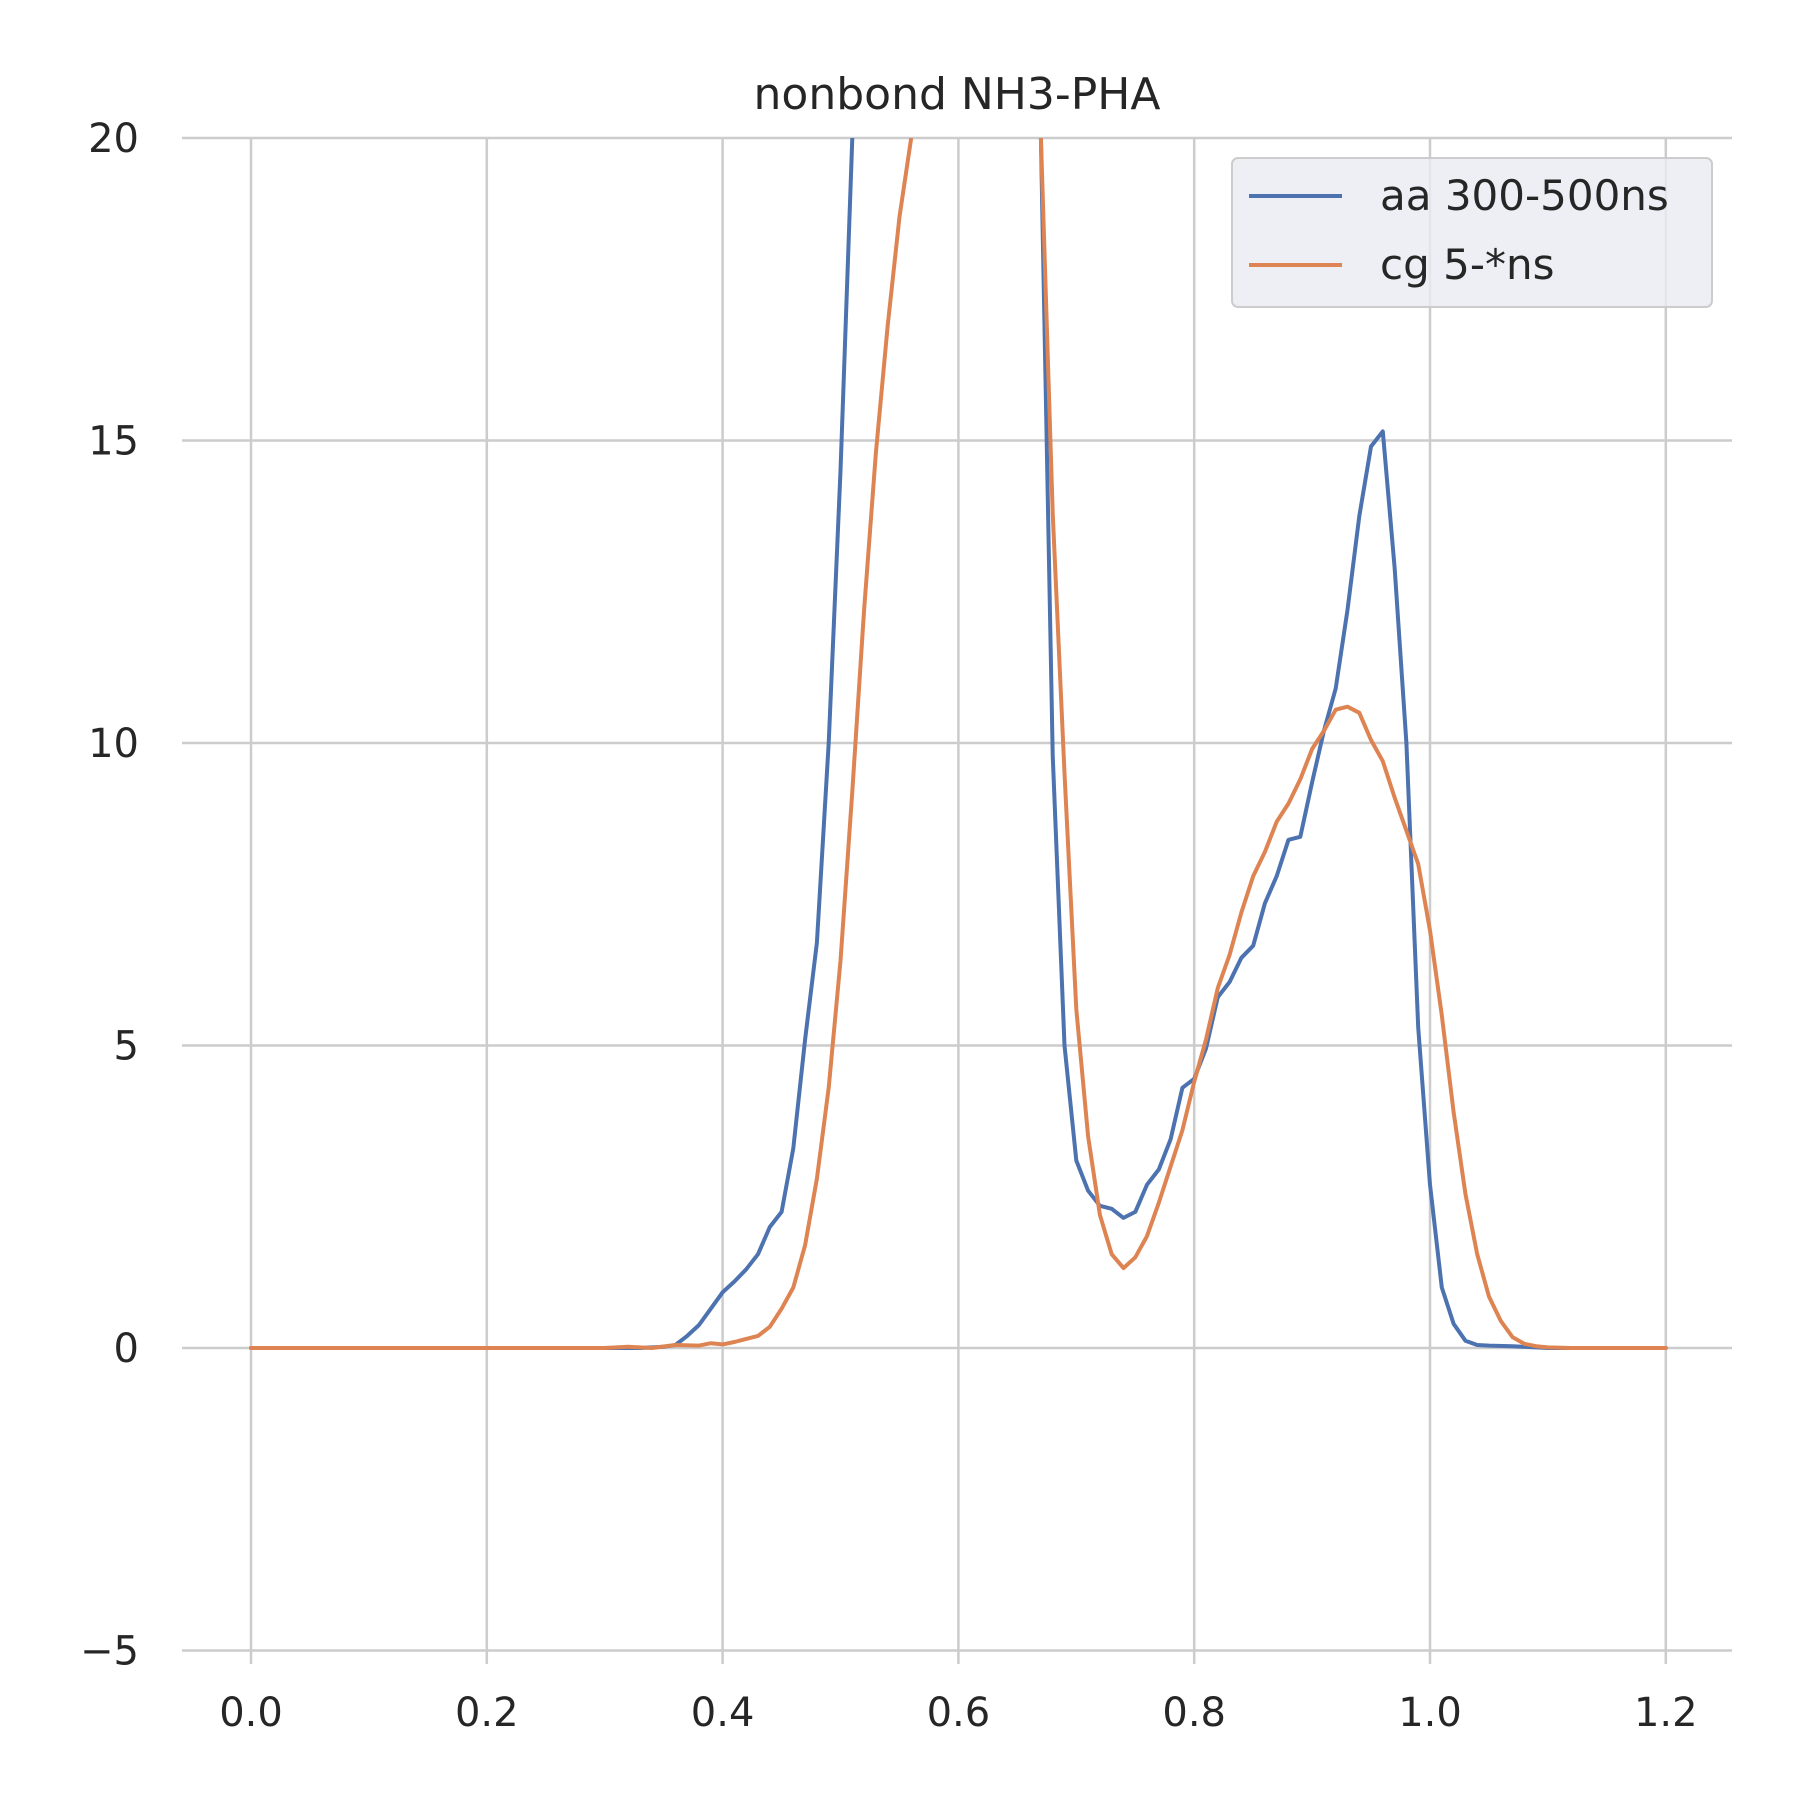 The image size is (1800, 1800). Describe the element at coordinates (1666, 1713) in the screenshot. I see `x-tick-label: 1.2` at that location.